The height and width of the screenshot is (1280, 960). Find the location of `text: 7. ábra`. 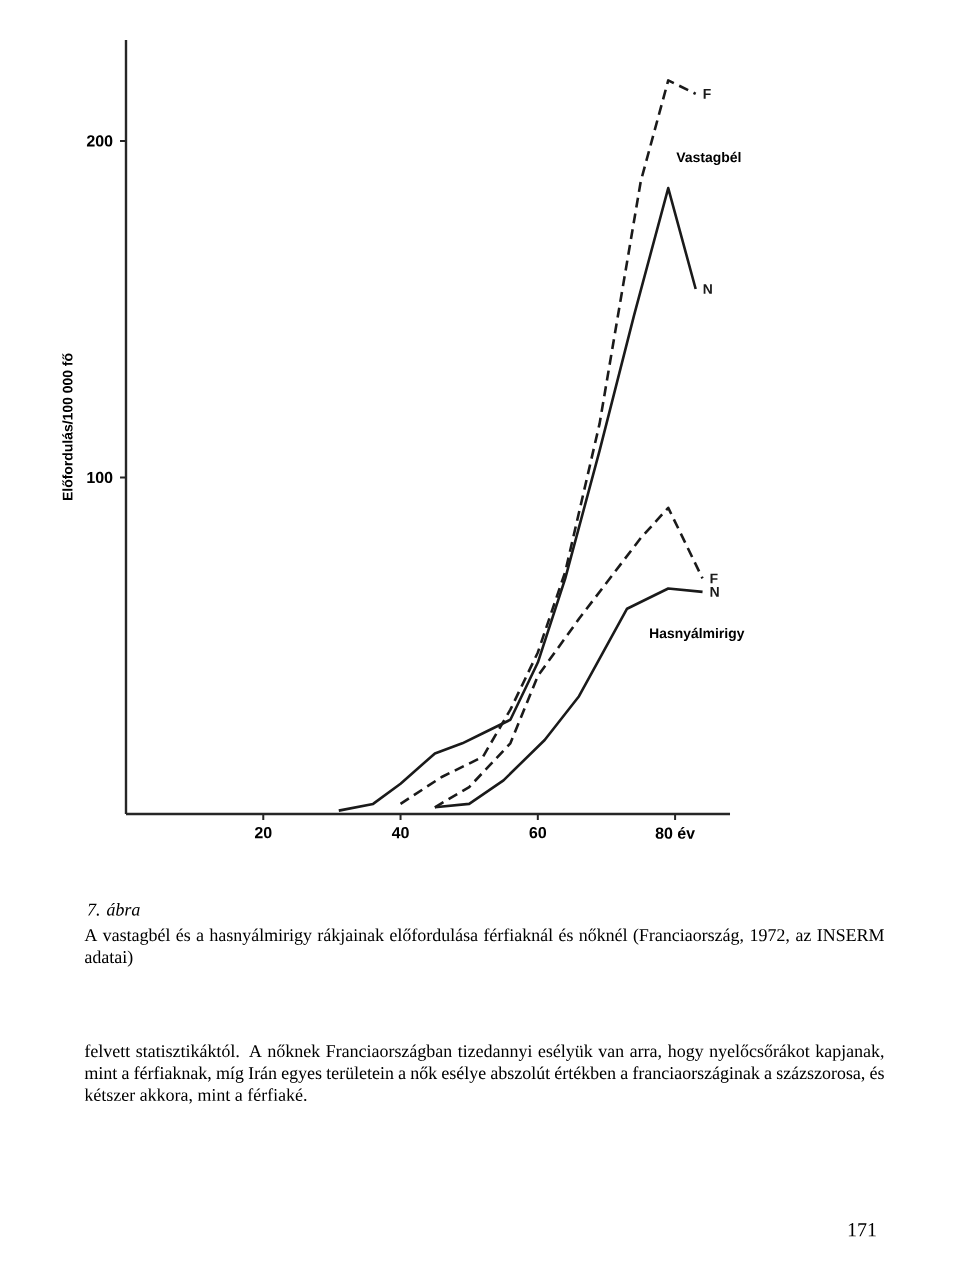

text: 7. ábra is located at coordinates (114, 909).